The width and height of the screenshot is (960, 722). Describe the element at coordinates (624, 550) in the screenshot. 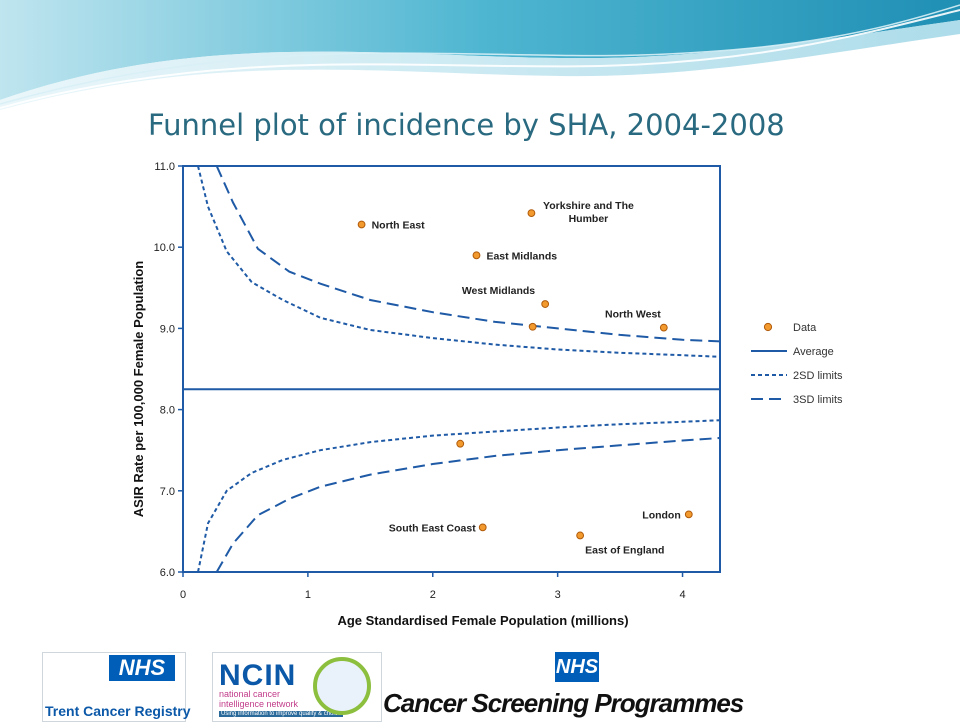

I see `data-point-label: East of England` at that location.